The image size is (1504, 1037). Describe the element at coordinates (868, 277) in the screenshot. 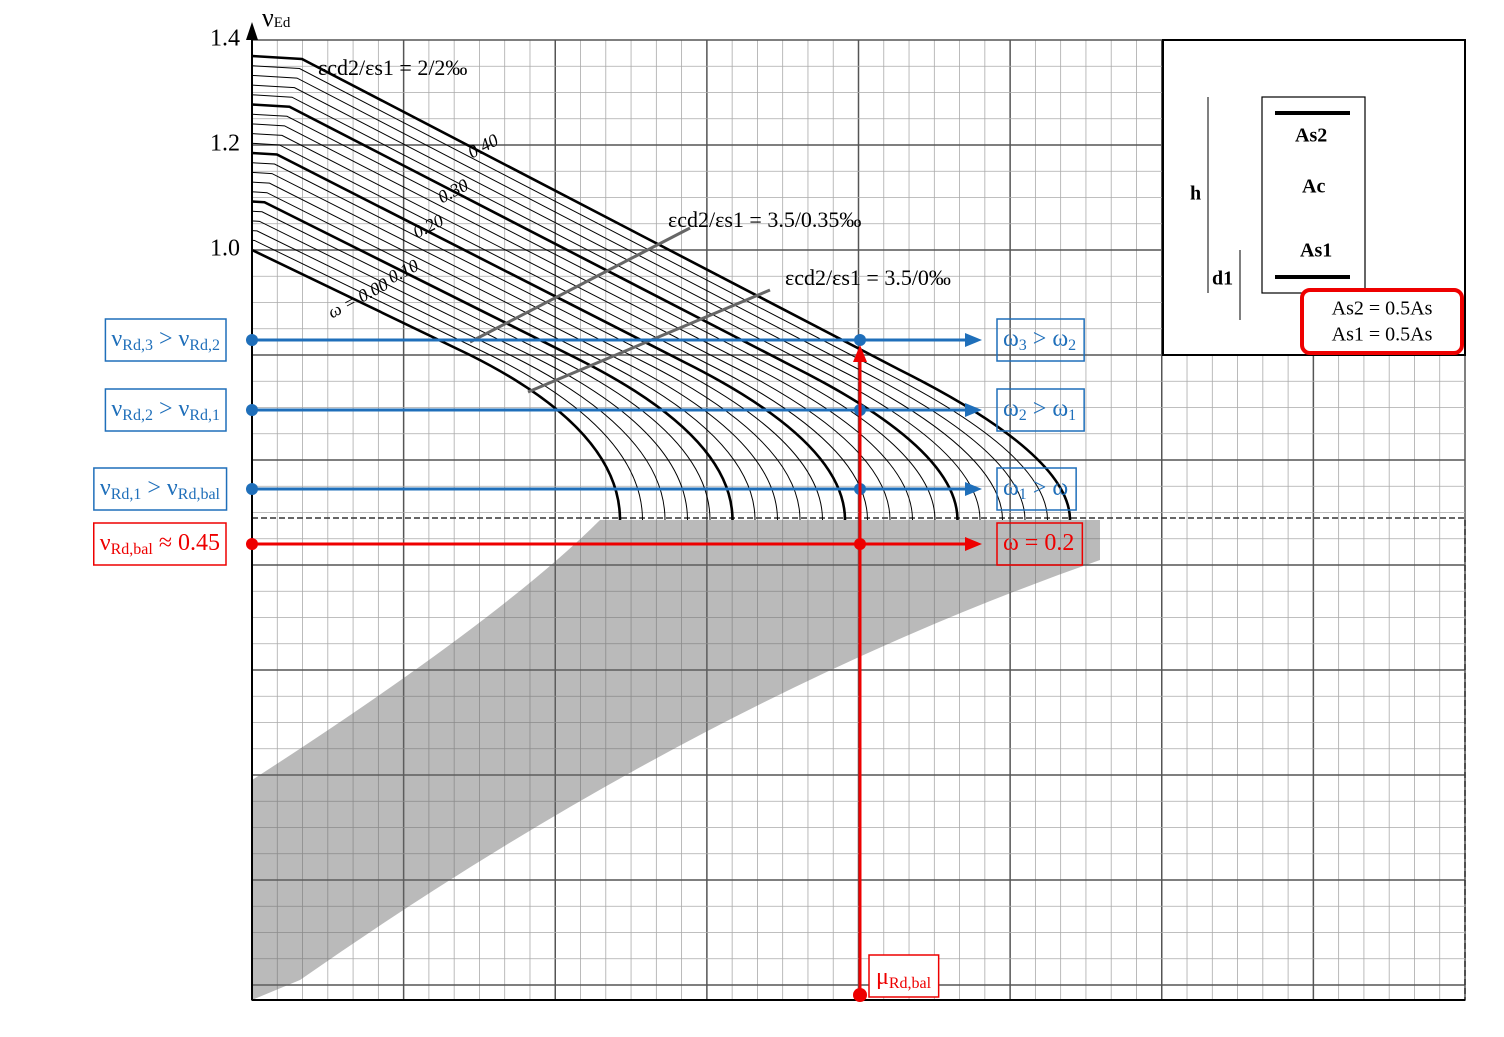

I see `strain-label: εcd2/εs1 = 3.5/0‰` at that location.